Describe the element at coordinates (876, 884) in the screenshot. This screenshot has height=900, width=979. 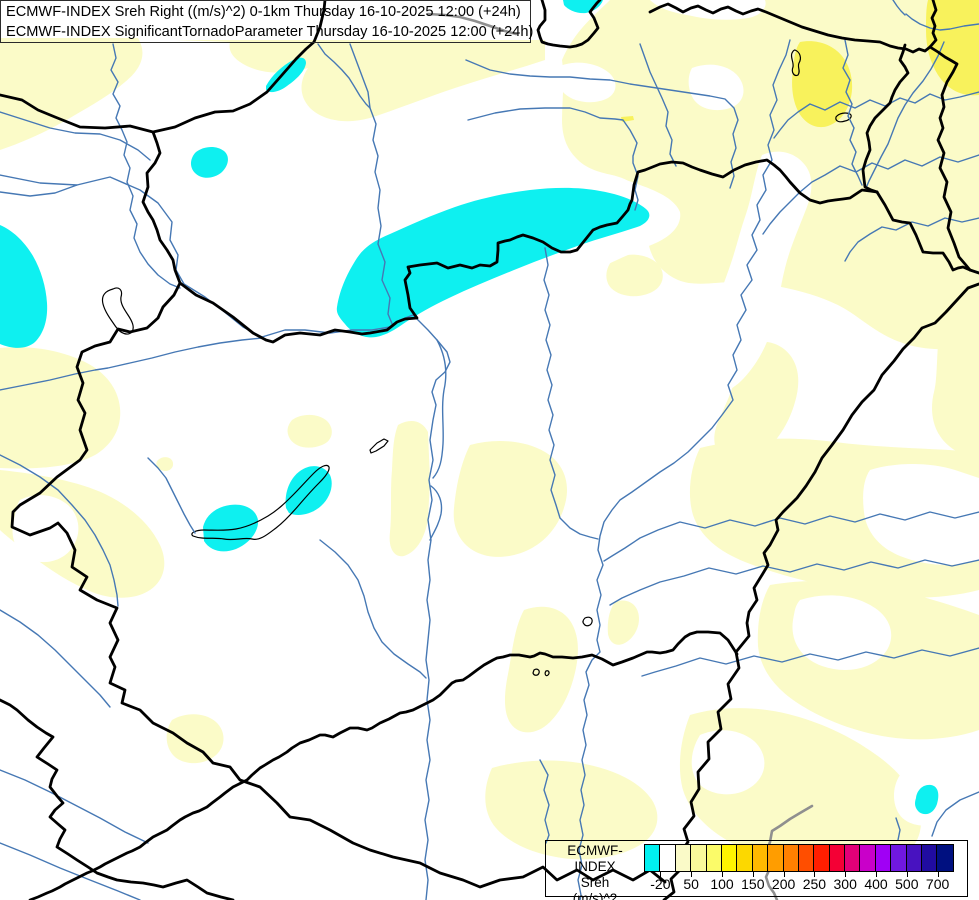
I see `colorbar-tick-label: 400` at that location.